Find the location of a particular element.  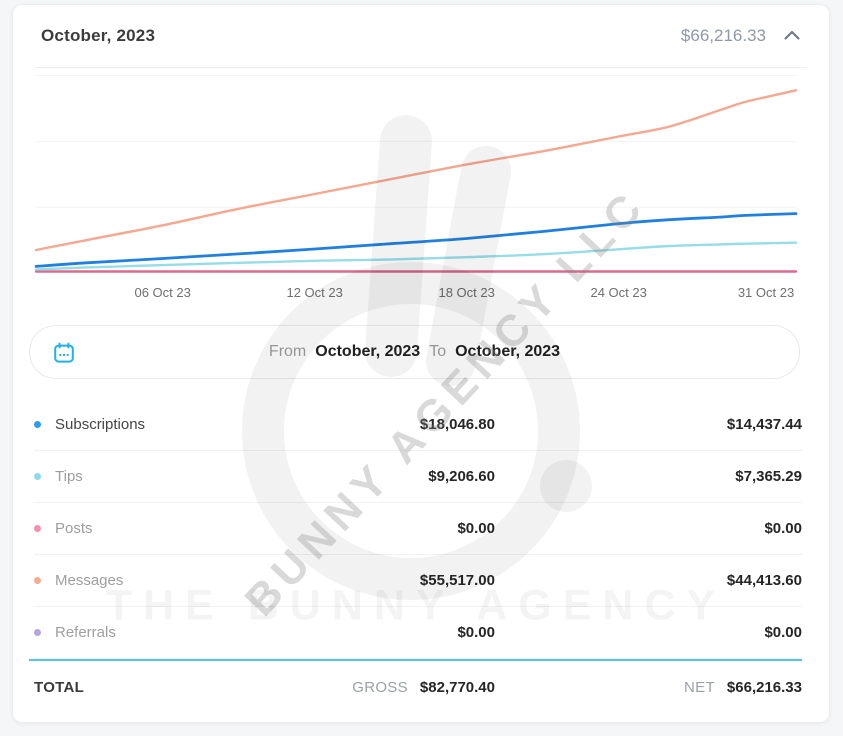

date-range-picker: From October, 2023 To October, 2023 is located at coordinates (414, 352).